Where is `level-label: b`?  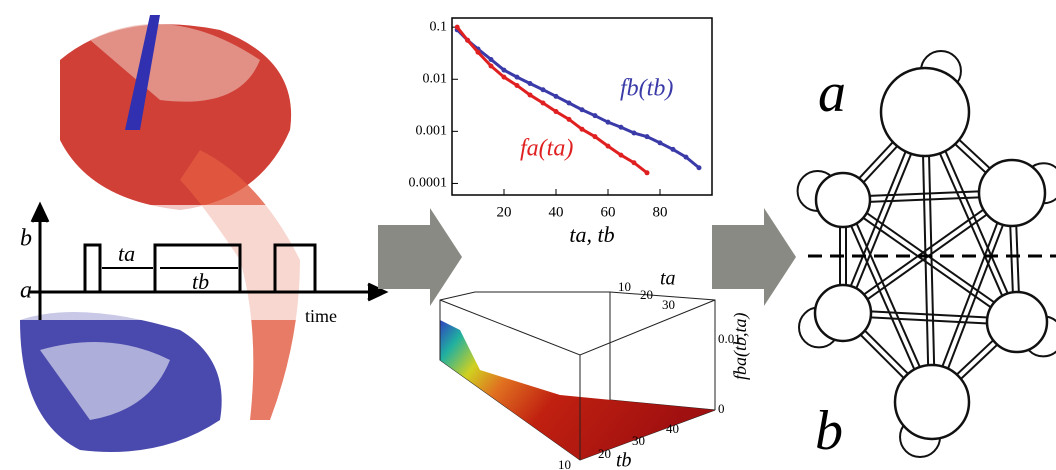 level-label: b is located at coordinates (26, 239).